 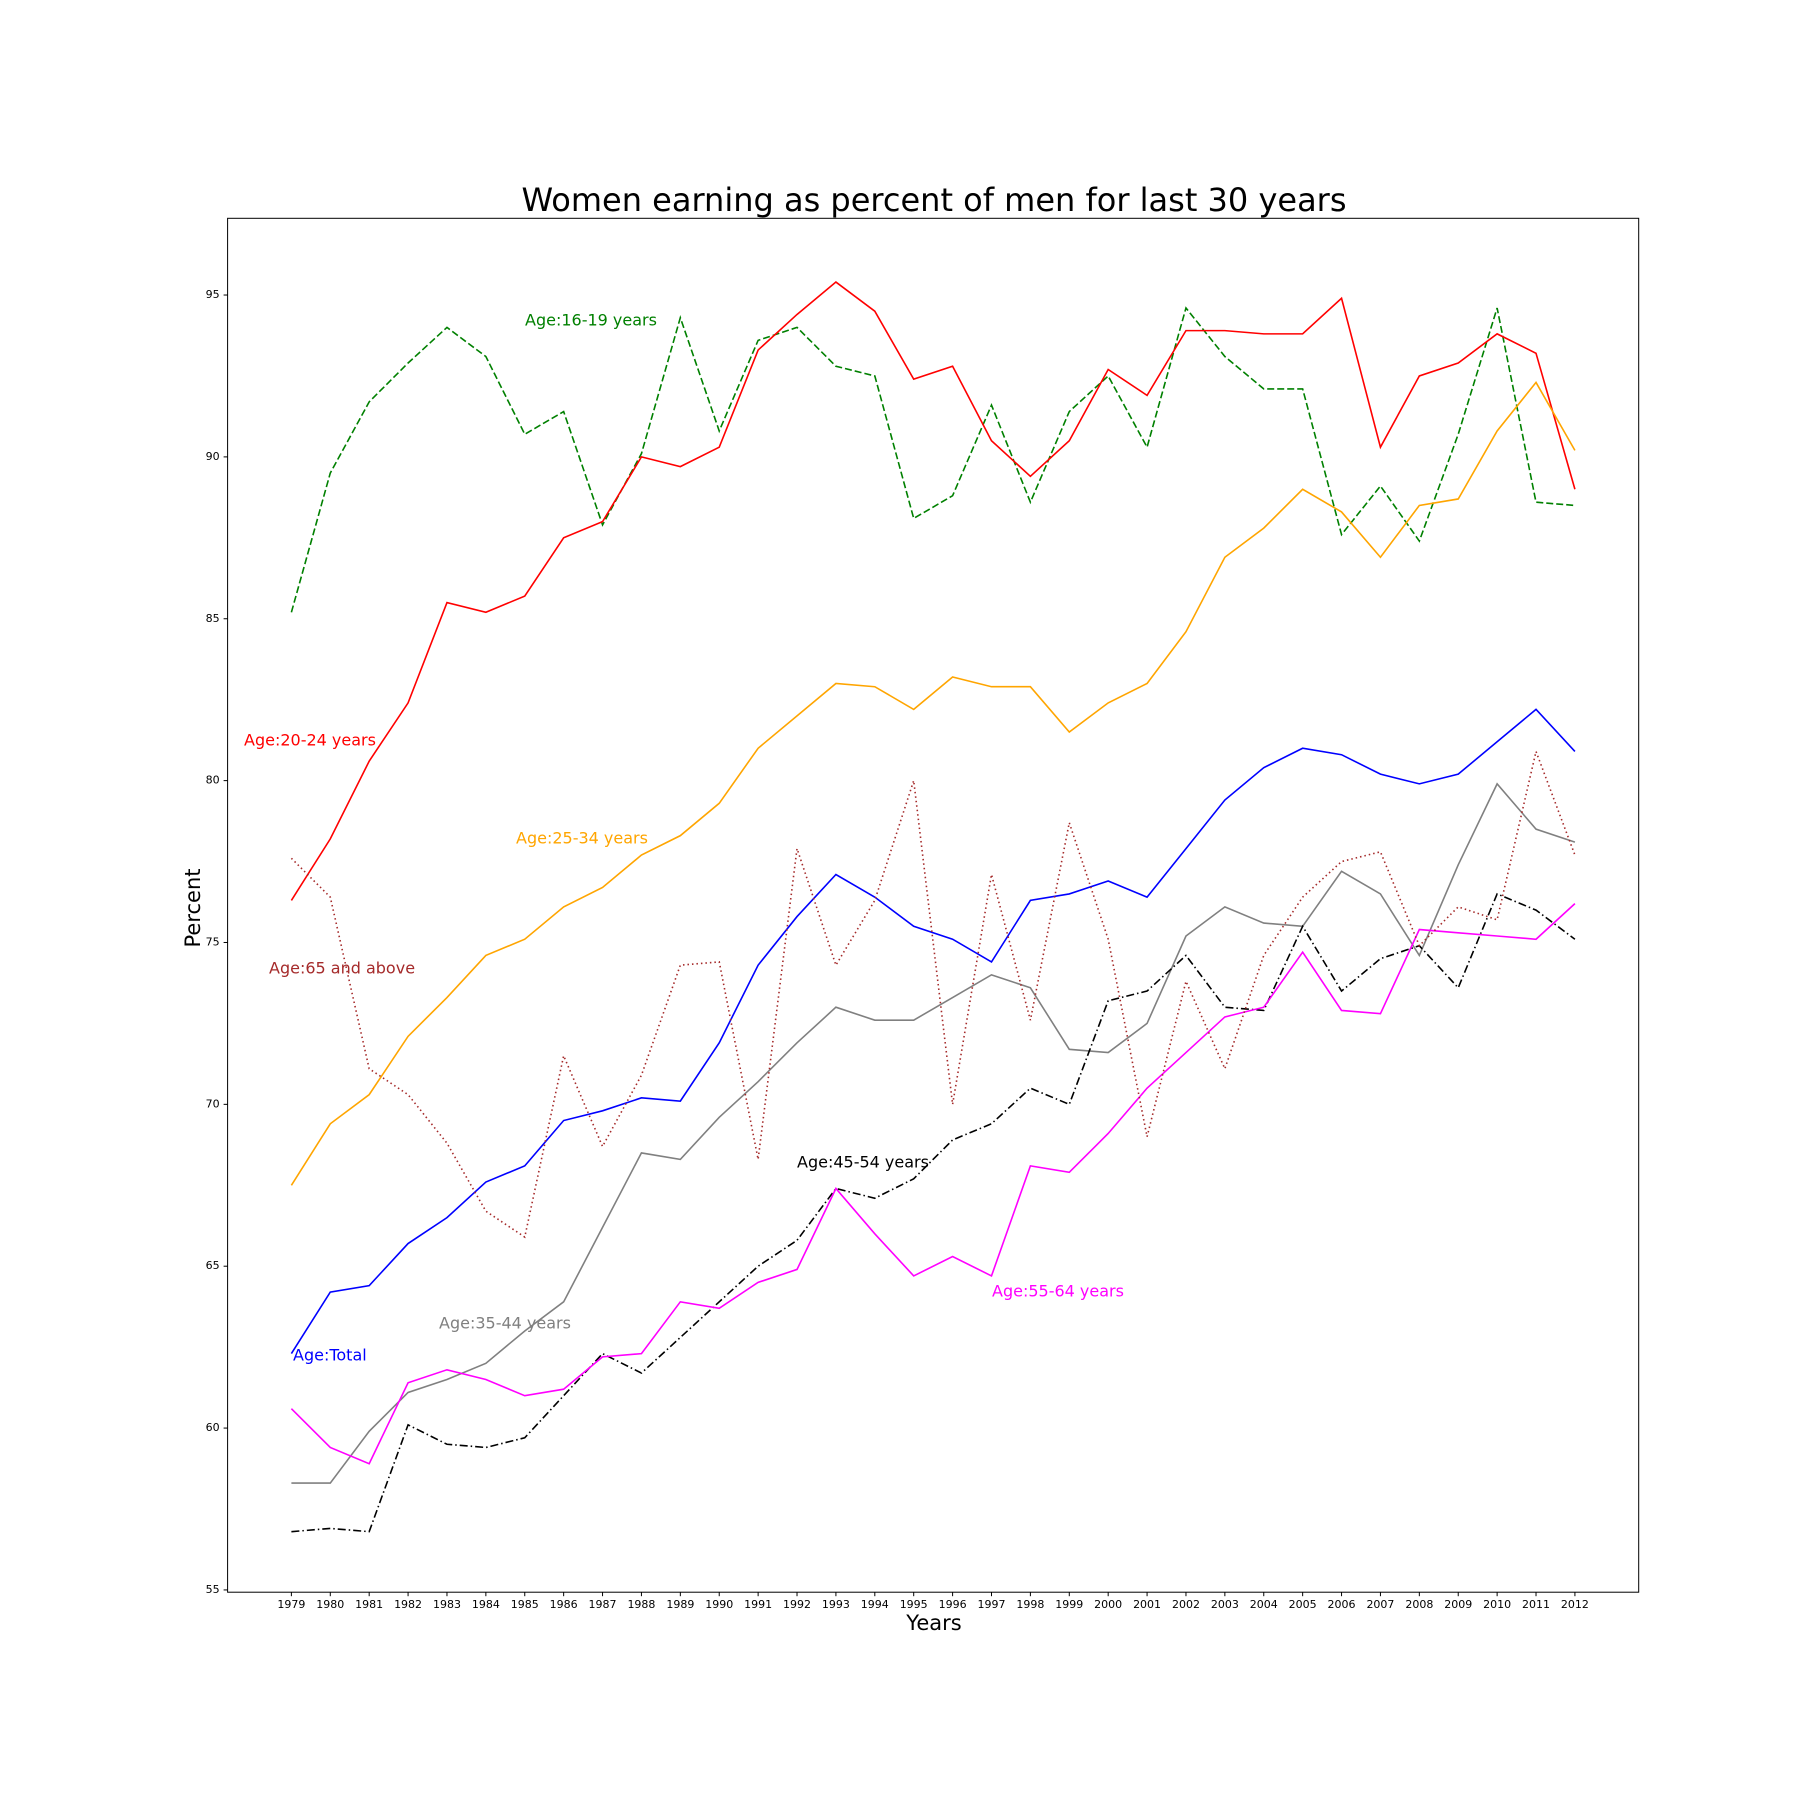 What do you see at coordinates (953, 1604) in the screenshot?
I see `x-tick-label: 1996` at bounding box center [953, 1604].